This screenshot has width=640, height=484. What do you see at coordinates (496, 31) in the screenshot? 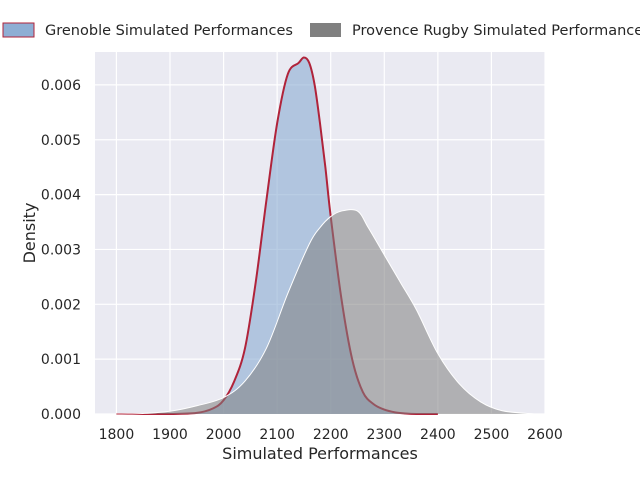
I see `legend-label-provence: Provence Rugby Simulated Performances` at bounding box center [496, 31].